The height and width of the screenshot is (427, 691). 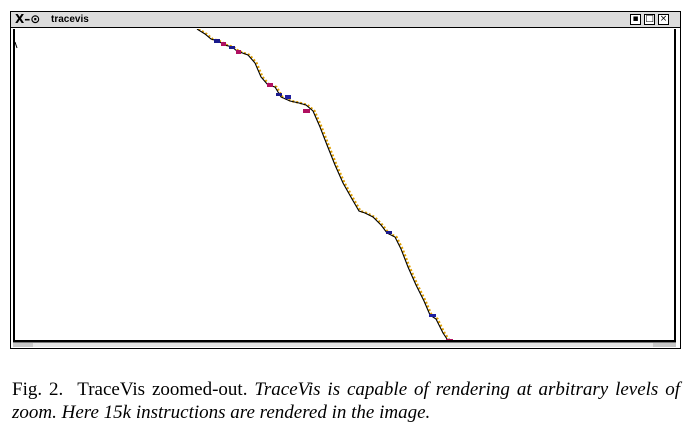 I want to click on scrollbar-thumb, so click(x=343, y=345).